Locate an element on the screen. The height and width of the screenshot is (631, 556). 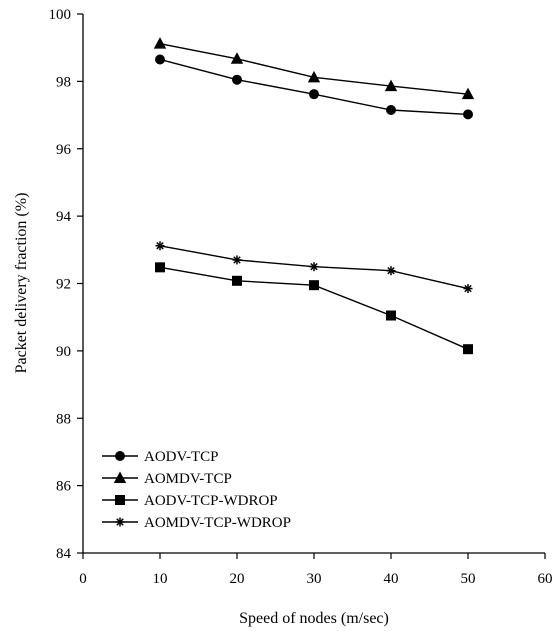
legend-marker-aomdv-tcp-wdrop is located at coordinates (120, 522).